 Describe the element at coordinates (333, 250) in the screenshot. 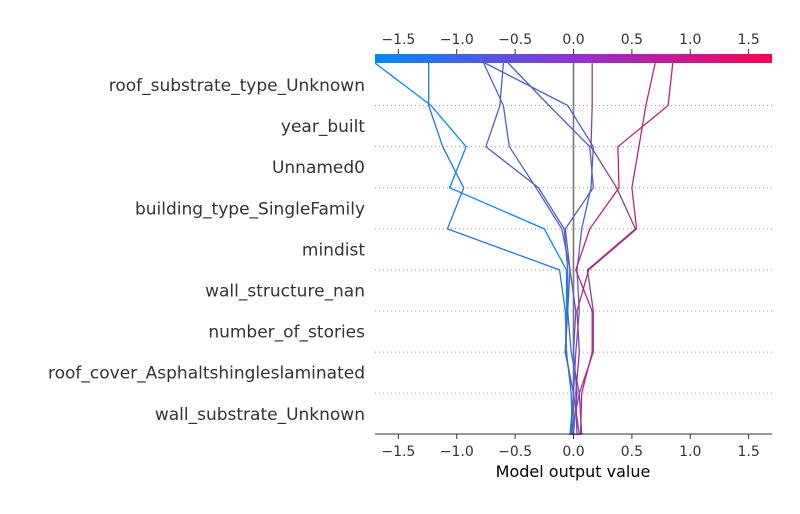

I see `feature-label: mindist` at that location.